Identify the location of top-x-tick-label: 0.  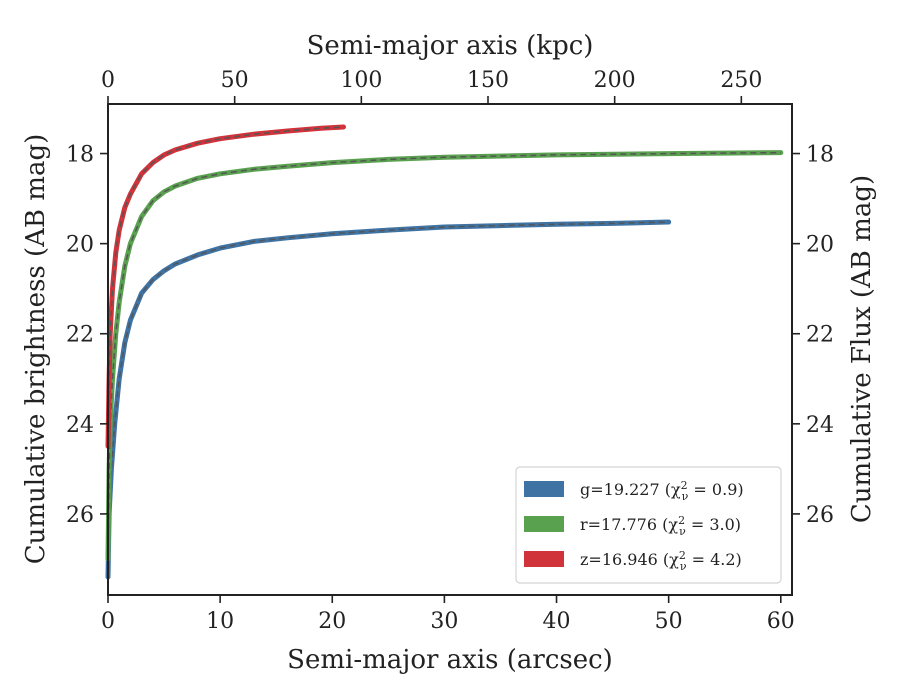
(108, 80).